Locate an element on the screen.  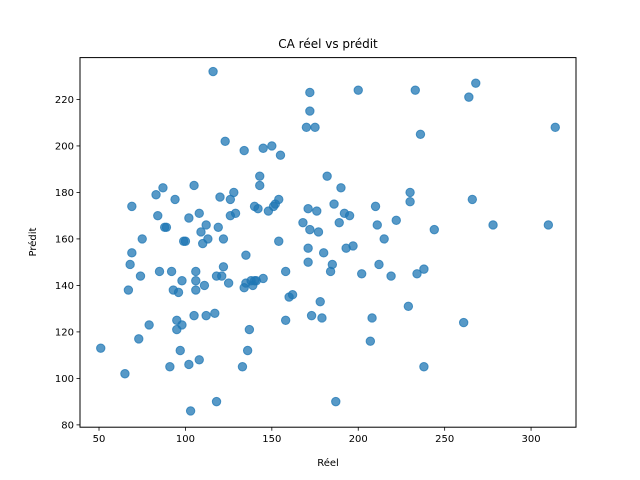
y-tick-label: 100 is located at coordinates (64, 379).